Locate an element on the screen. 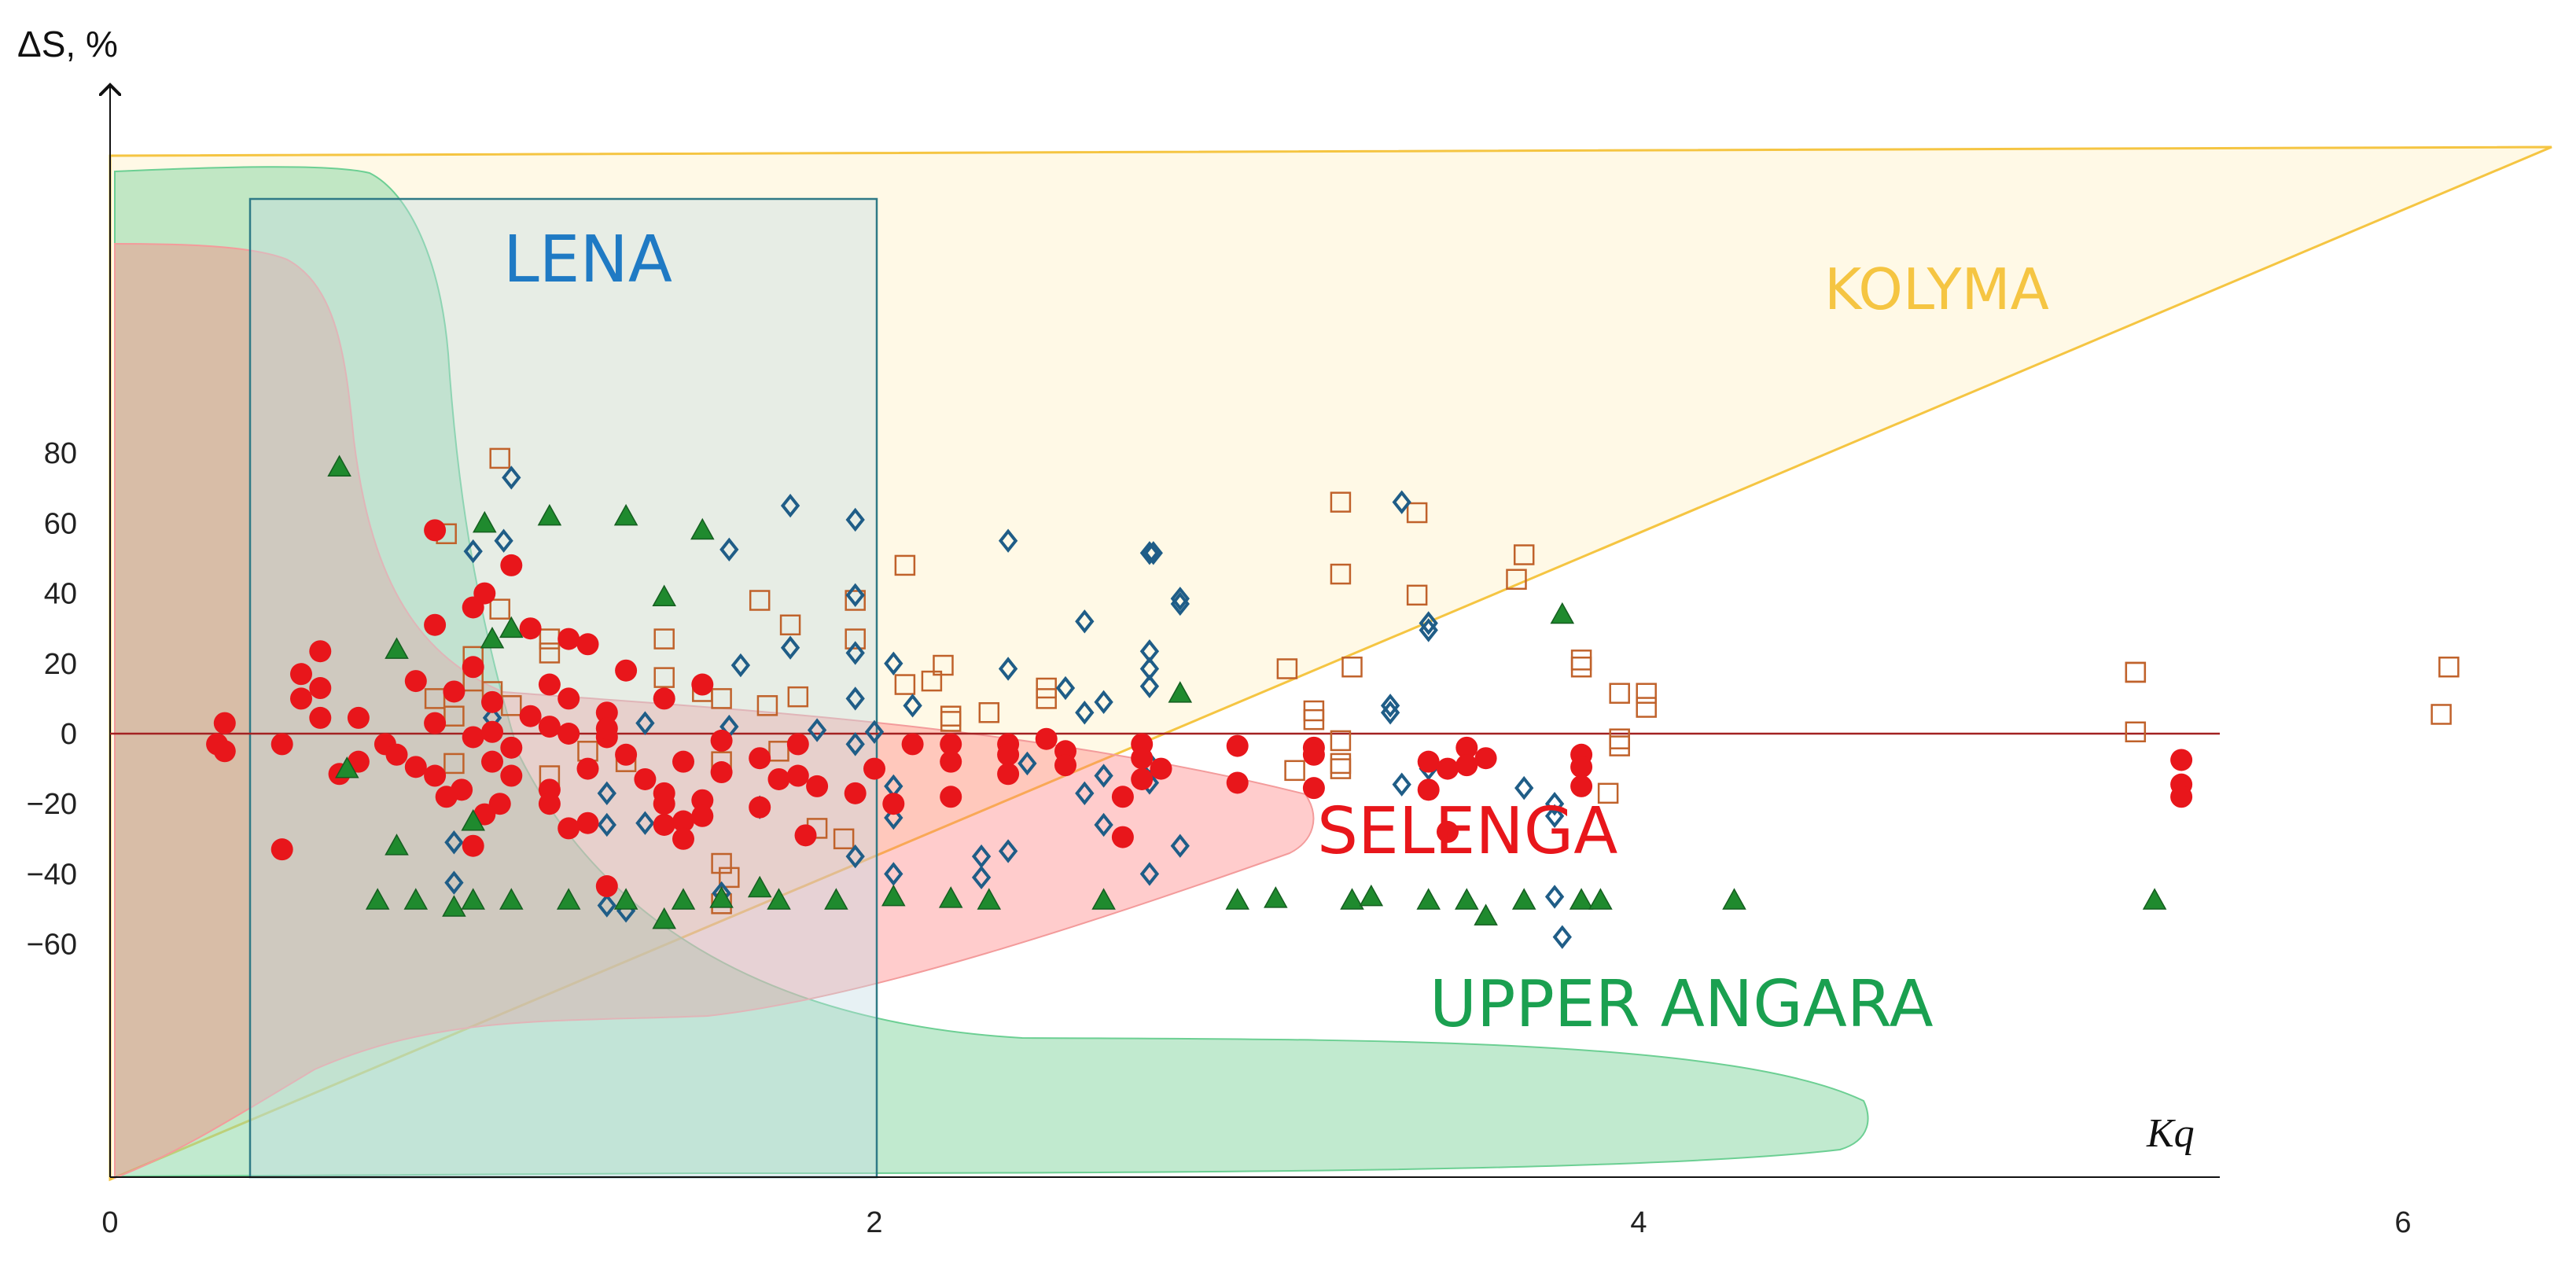 Image resolution: width=2576 pixels, height=1266 pixels. x-tick-label: 2 is located at coordinates (874, 1223).